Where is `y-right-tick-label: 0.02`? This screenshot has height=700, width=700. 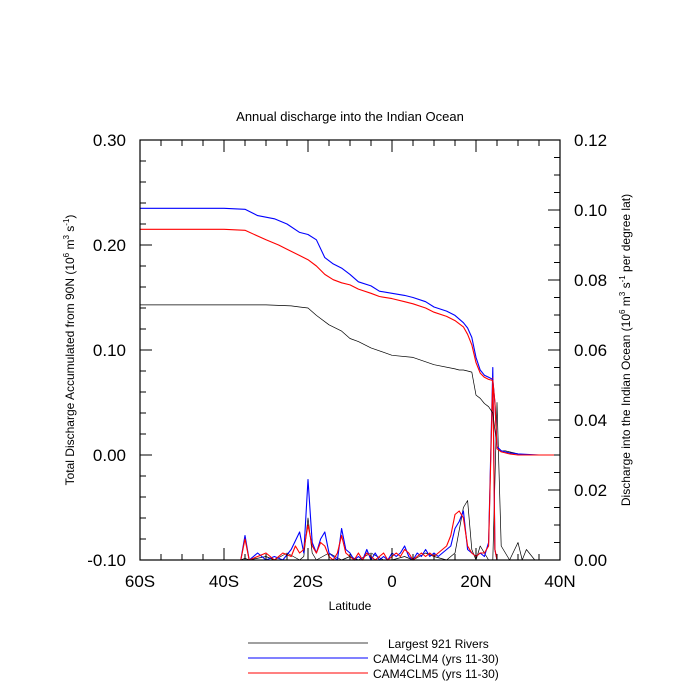 y-right-tick-label: 0.02 is located at coordinates (590, 490).